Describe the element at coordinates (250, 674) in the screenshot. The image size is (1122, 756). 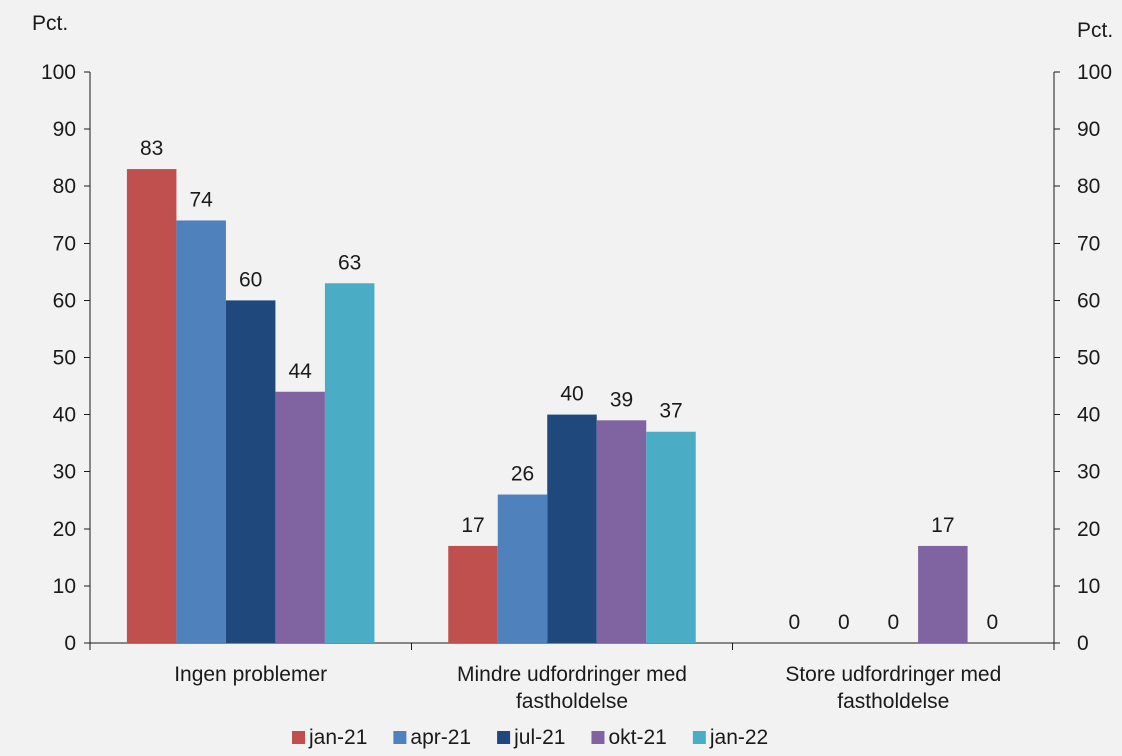
I see `x-category-label: Ingen problemer` at that location.